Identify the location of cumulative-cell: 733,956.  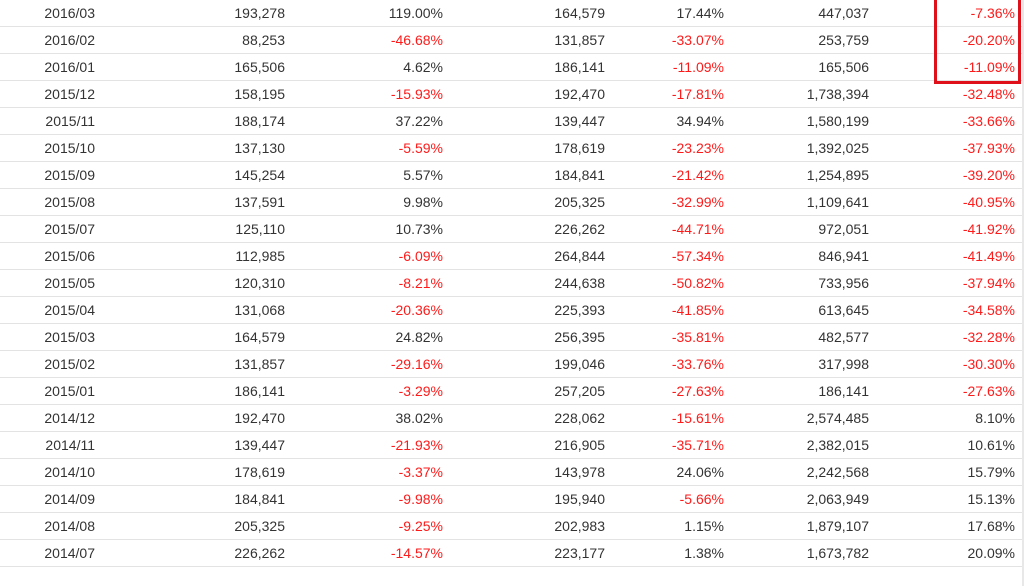
(843, 283).